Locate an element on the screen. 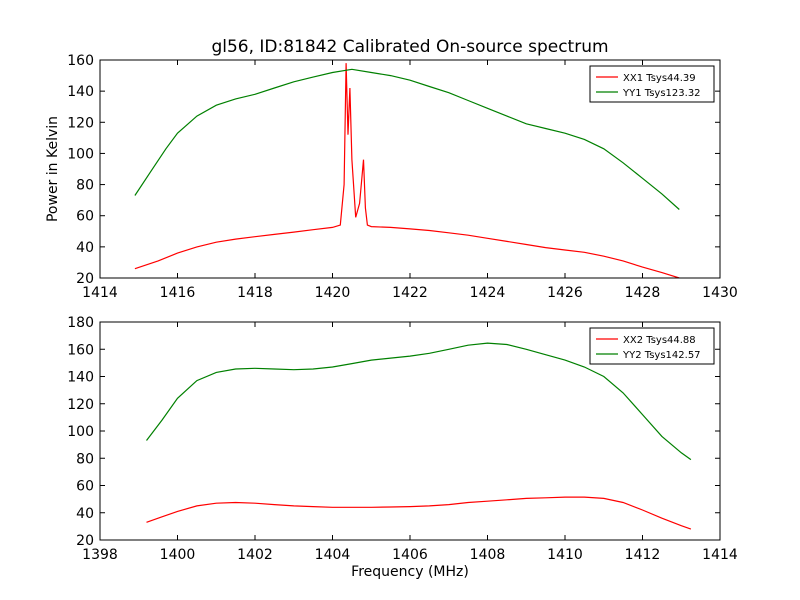  x-tick-label: 1422 is located at coordinates (410, 293).